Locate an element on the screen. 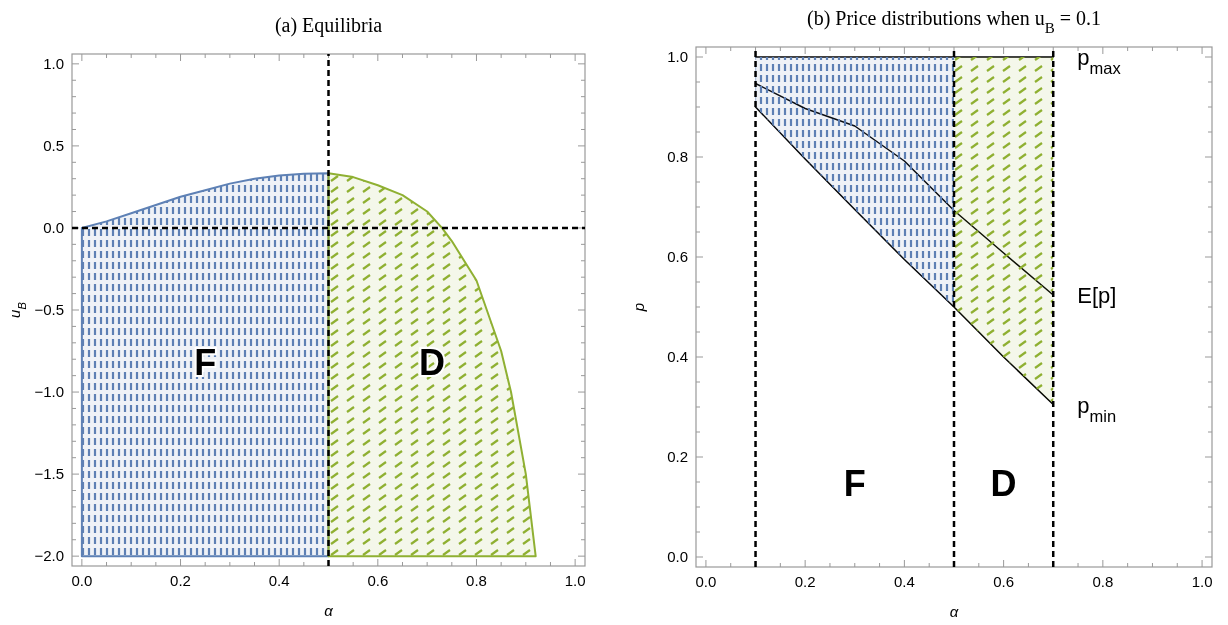 The image size is (1228, 625). series-label: p$_{min}$ is located at coordinates (1097, 408).